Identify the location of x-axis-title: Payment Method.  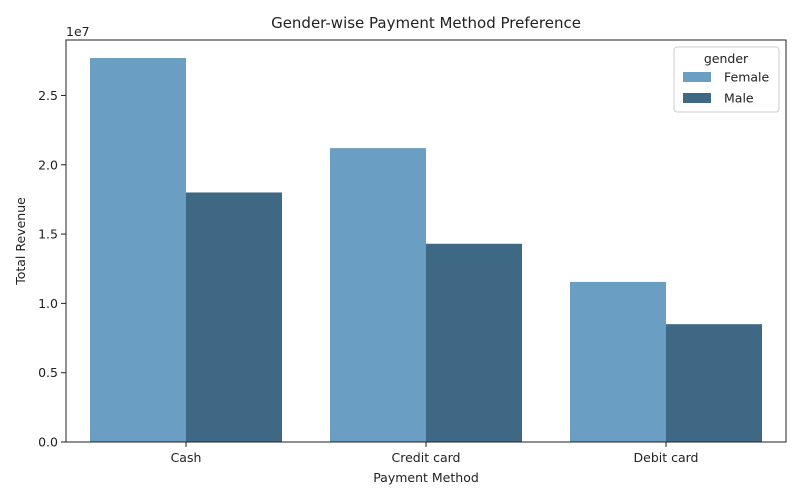
(426, 477).